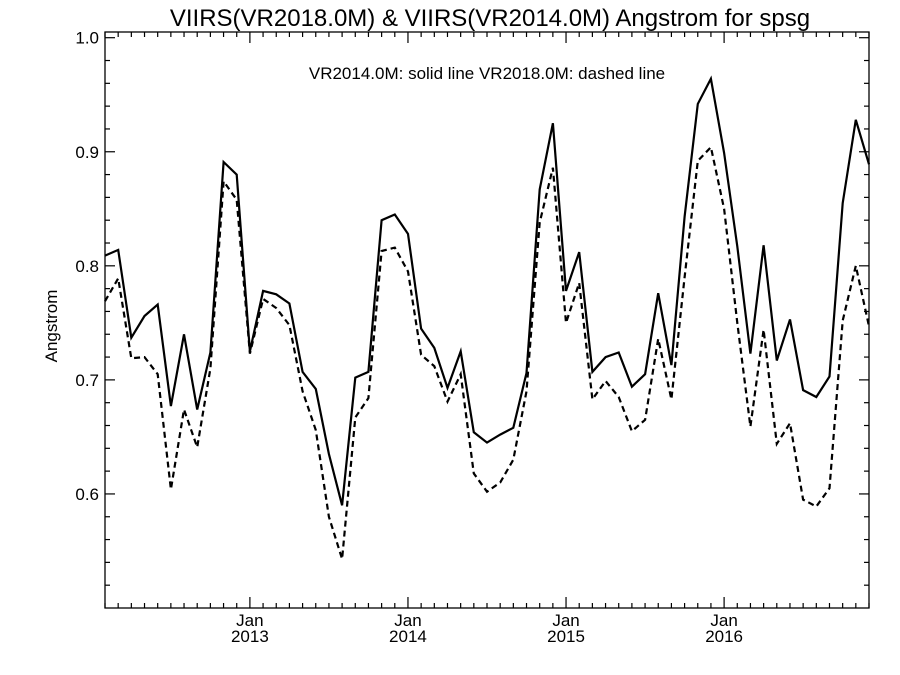 The image size is (900, 675). I want to click on x-tick-year-label: 2014, so click(408, 636).